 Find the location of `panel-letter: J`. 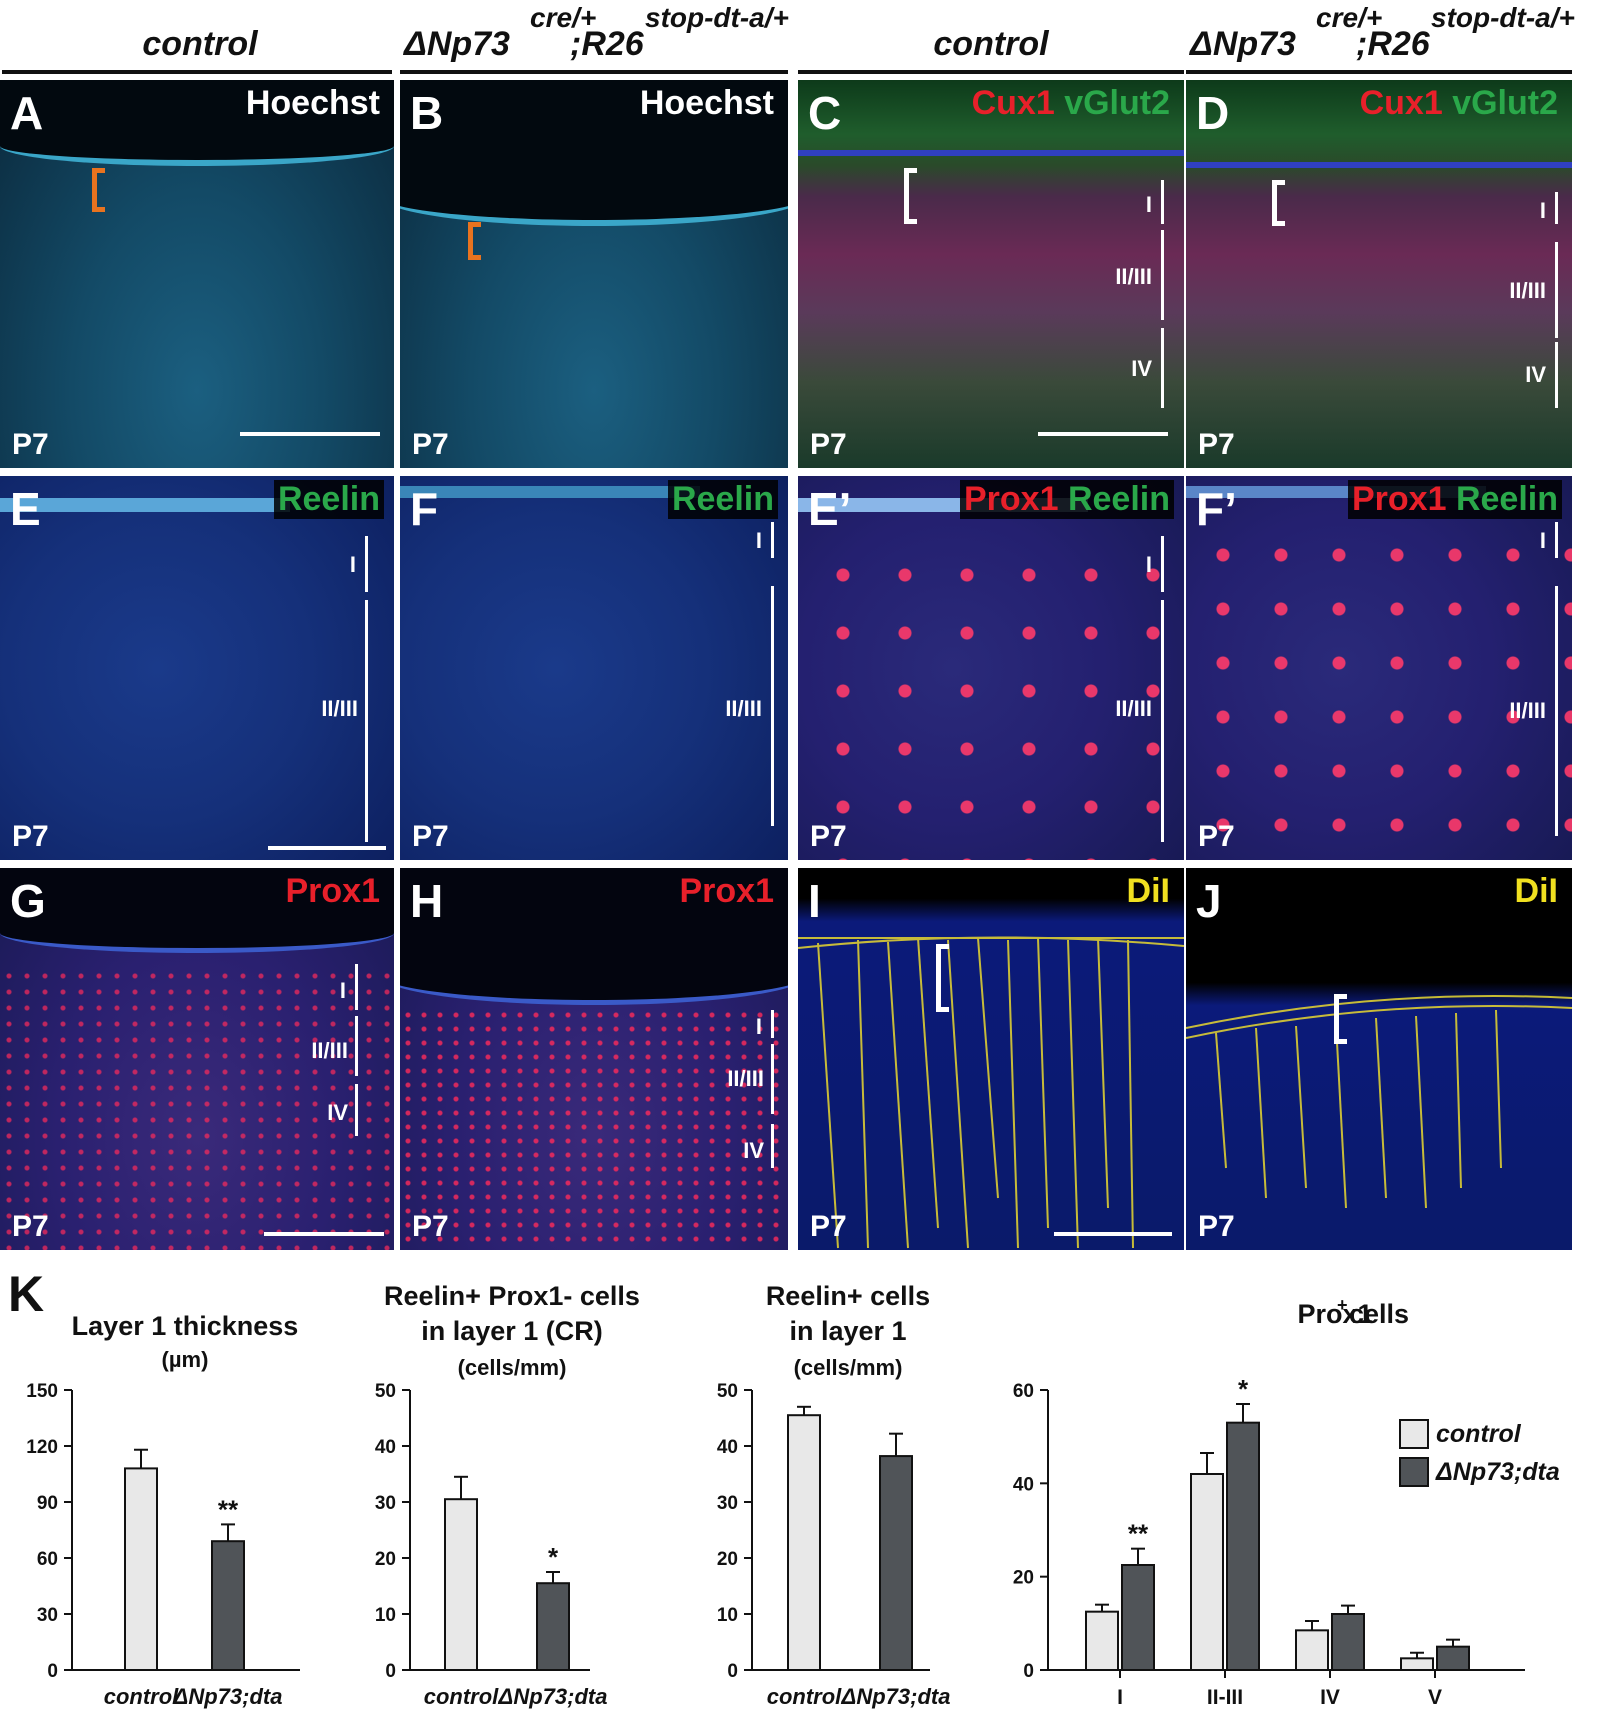

panel-letter: J is located at coordinates (1209, 901).